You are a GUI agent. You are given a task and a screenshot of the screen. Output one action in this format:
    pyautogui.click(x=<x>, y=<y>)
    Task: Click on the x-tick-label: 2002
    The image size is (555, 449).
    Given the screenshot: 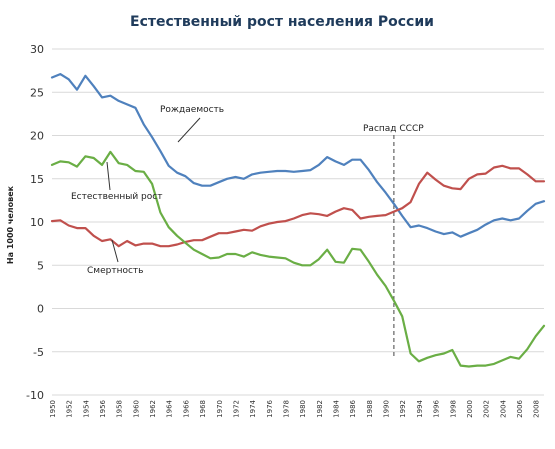 What is the action you would take?
    pyautogui.click(x=487, y=409)
    